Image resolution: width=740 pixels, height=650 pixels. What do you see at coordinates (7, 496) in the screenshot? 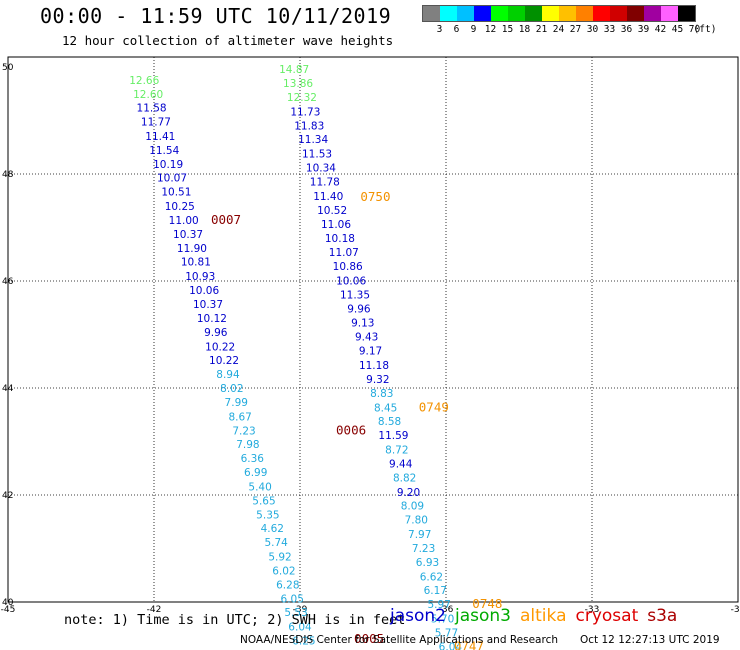
I see `lat-tick-label: 42` at bounding box center [7, 496].